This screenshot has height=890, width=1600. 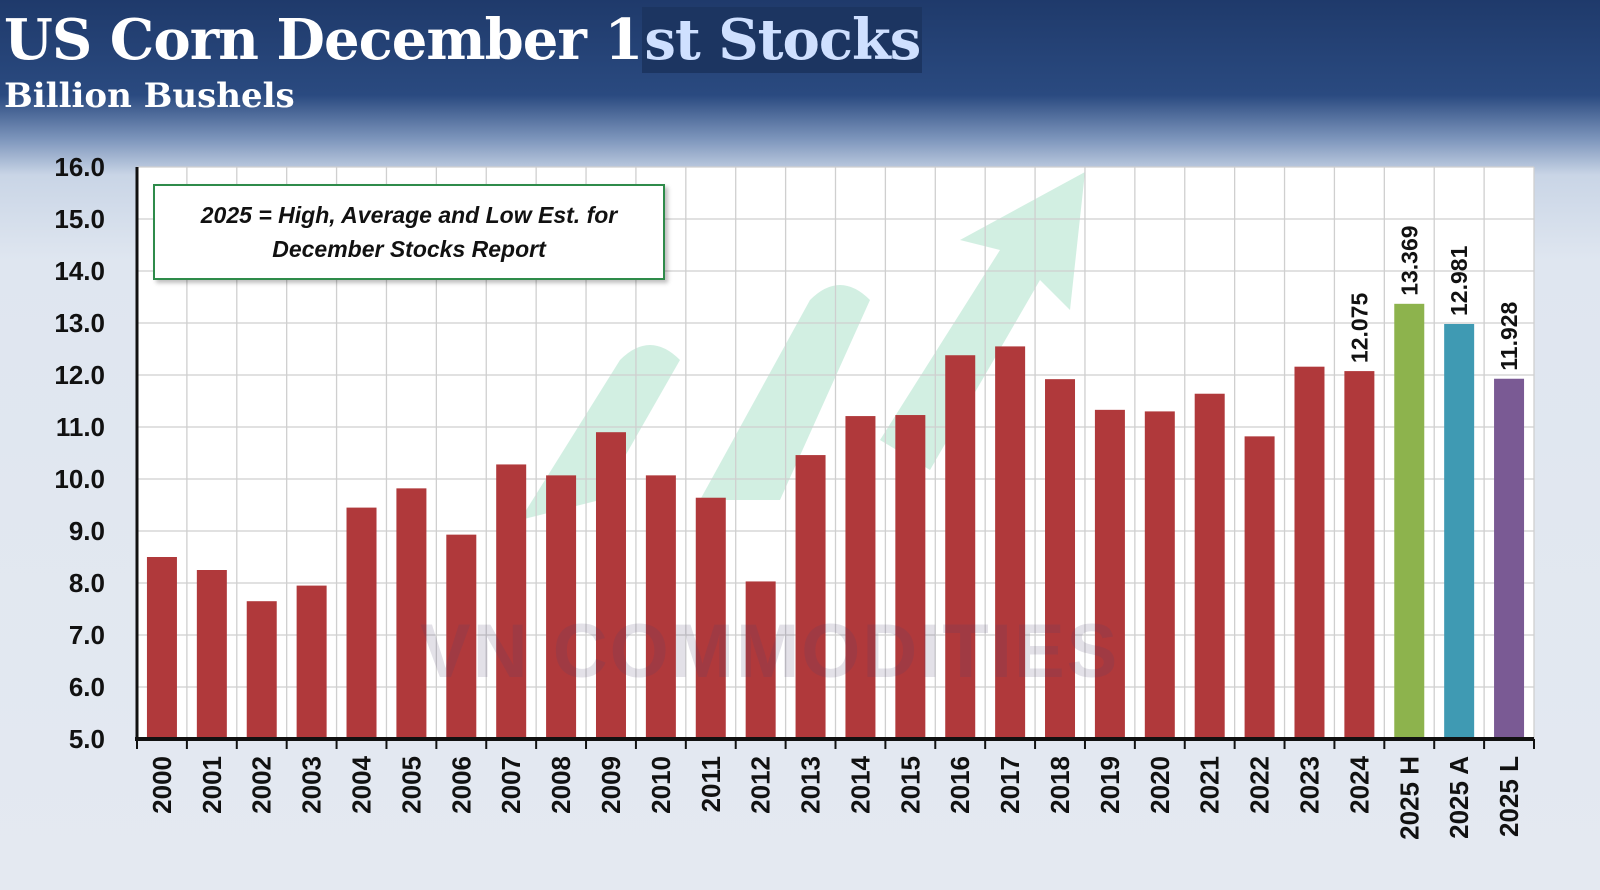 I want to click on chart-subtitle: Billion Bushels, so click(x=149, y=96).